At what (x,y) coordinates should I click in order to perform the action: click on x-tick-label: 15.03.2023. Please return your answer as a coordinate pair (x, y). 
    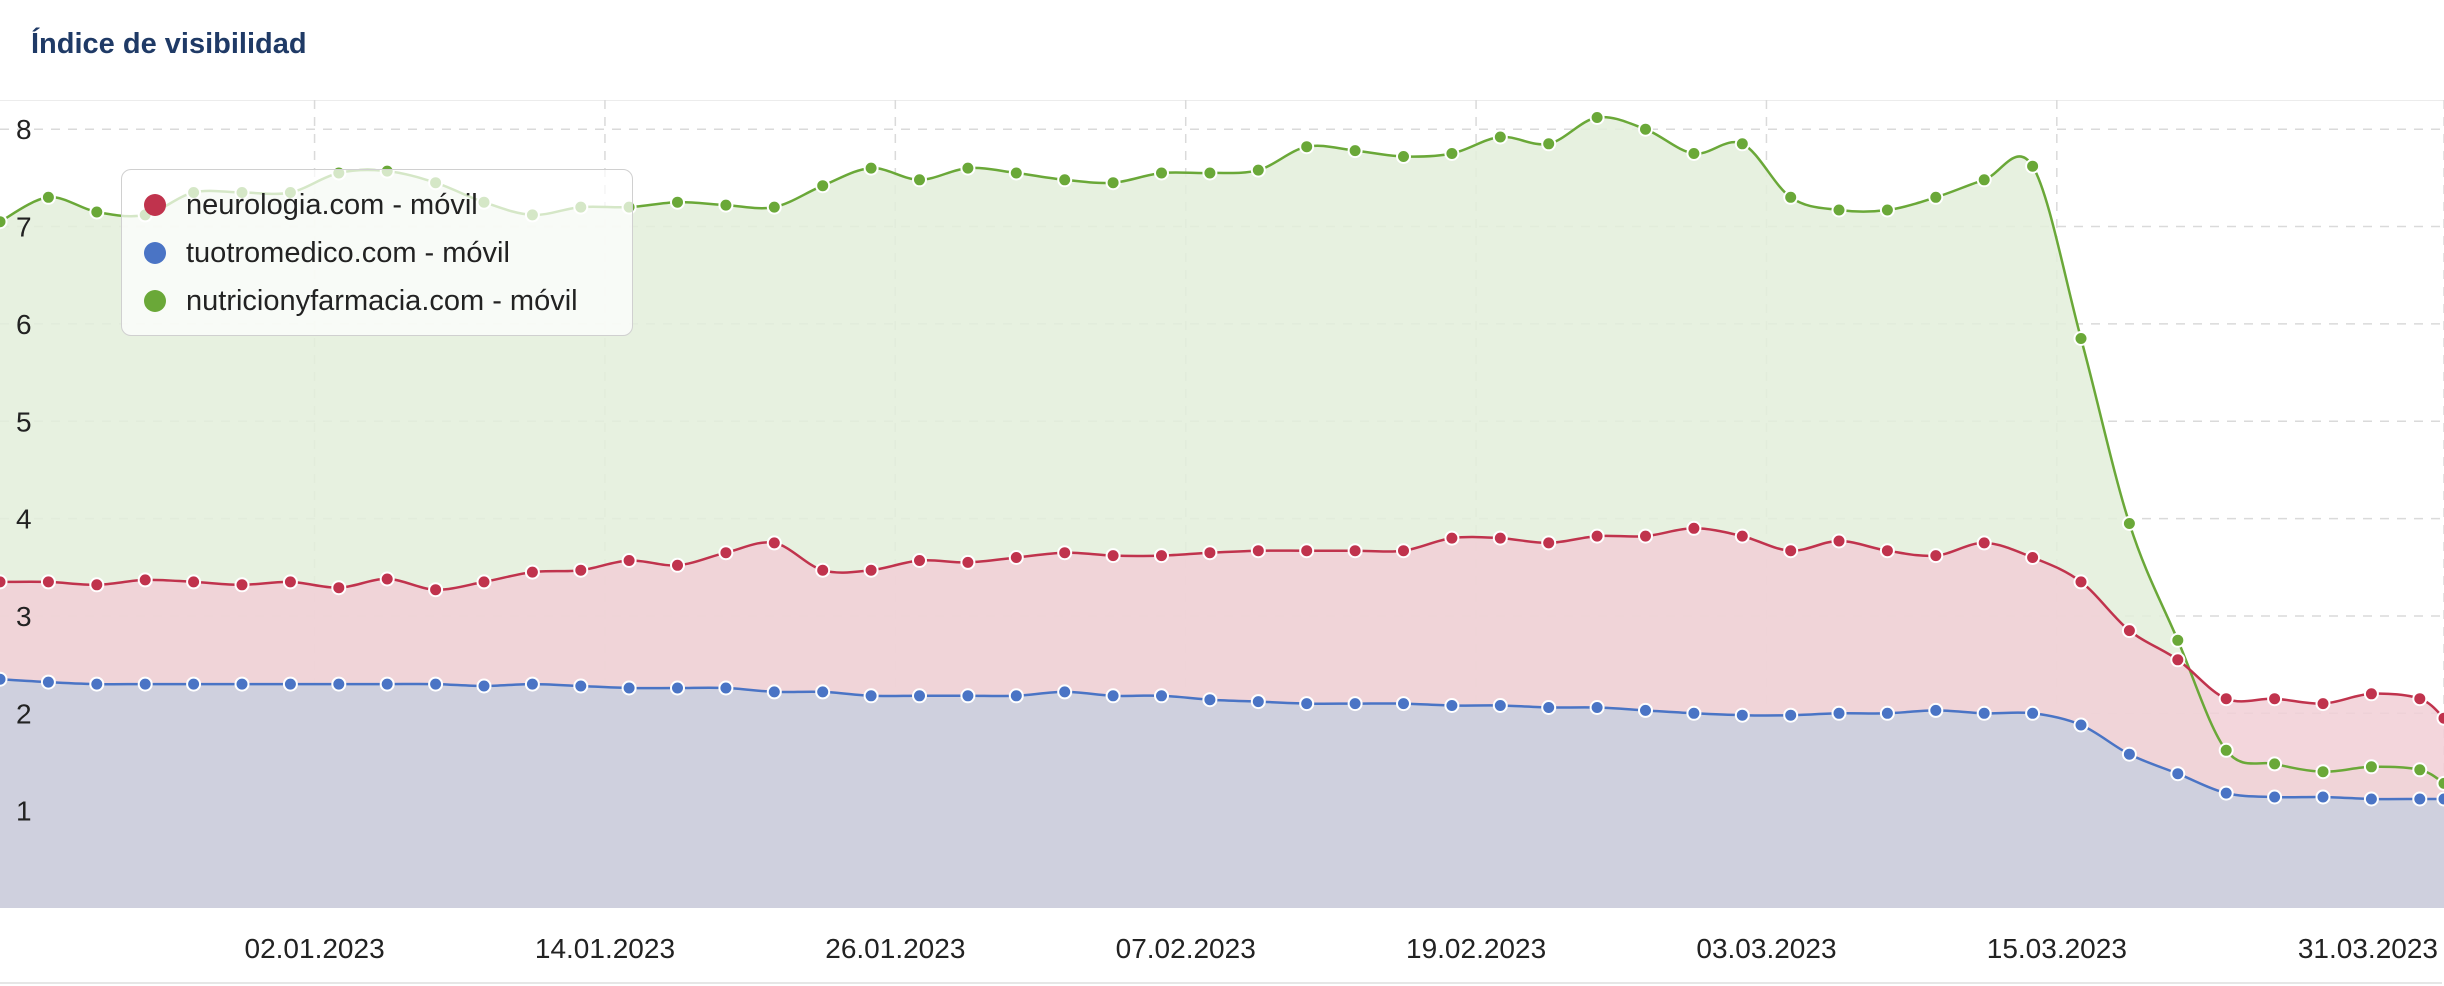
    Looking at the image, I should click on (2057, 948).